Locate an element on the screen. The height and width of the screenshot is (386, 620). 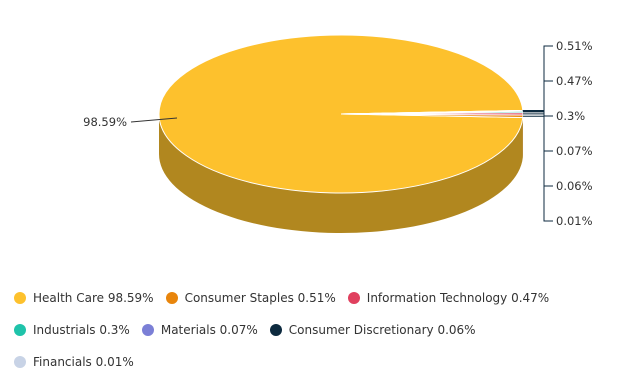
legend-item-industrials: Industrials 0.3% is located at coordinates (72, 330).